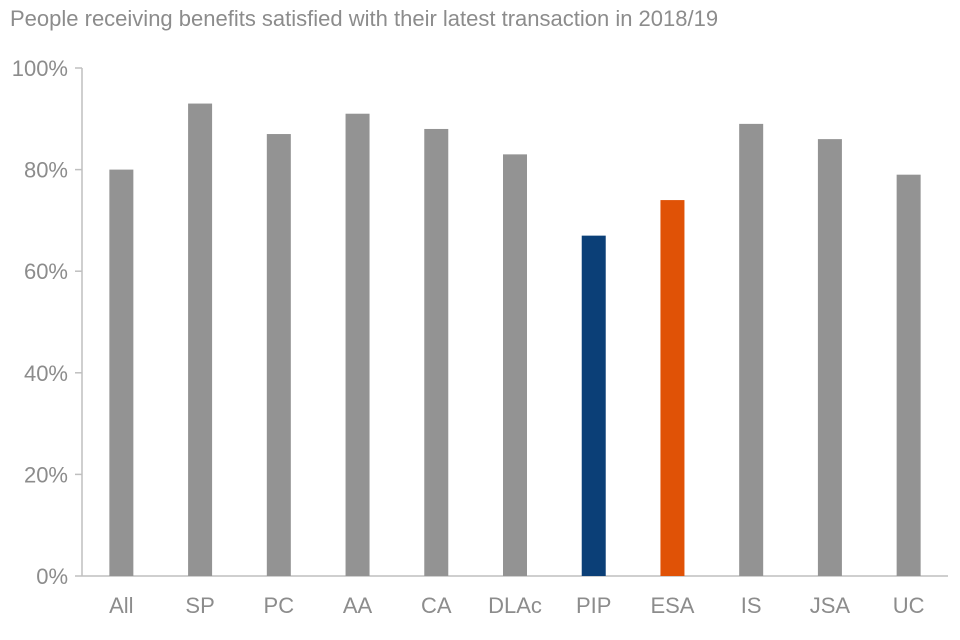 The image size is (960, 640). Describe the element at coordinates (751, 605) in the screenshot. I see `x-tick-label: IS` at that location.